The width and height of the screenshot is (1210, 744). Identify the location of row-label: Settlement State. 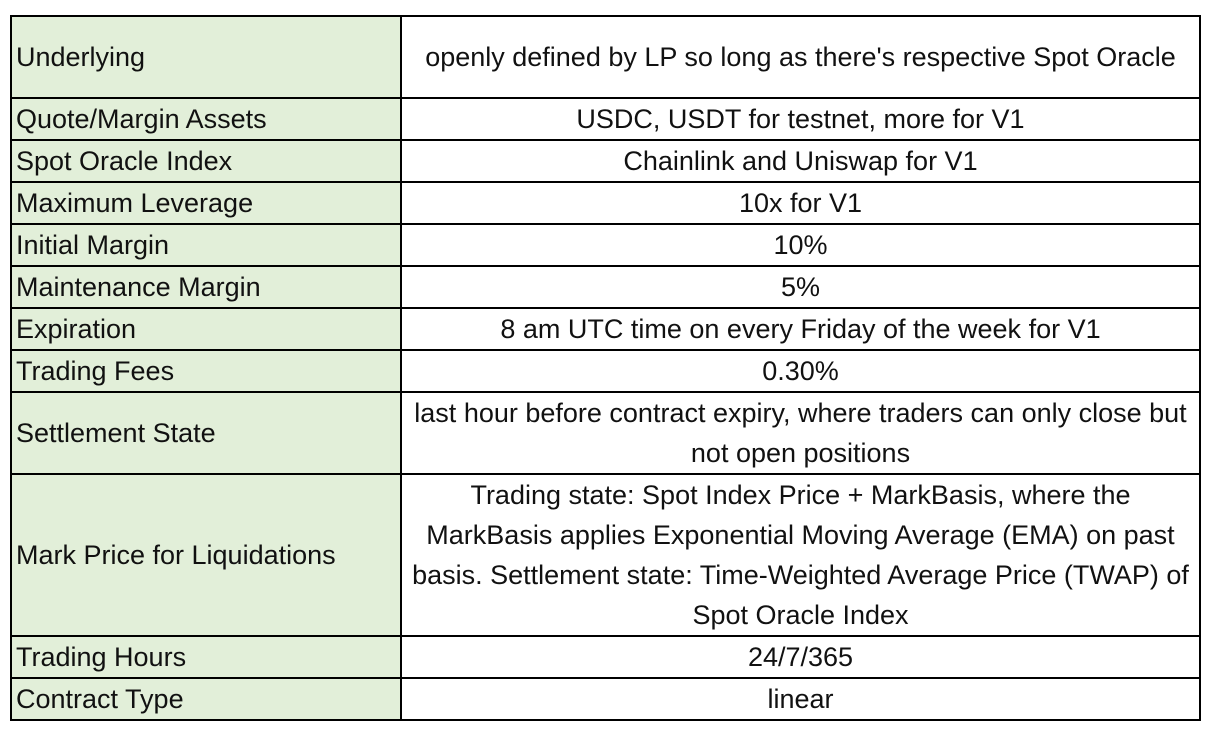
(206, 433).